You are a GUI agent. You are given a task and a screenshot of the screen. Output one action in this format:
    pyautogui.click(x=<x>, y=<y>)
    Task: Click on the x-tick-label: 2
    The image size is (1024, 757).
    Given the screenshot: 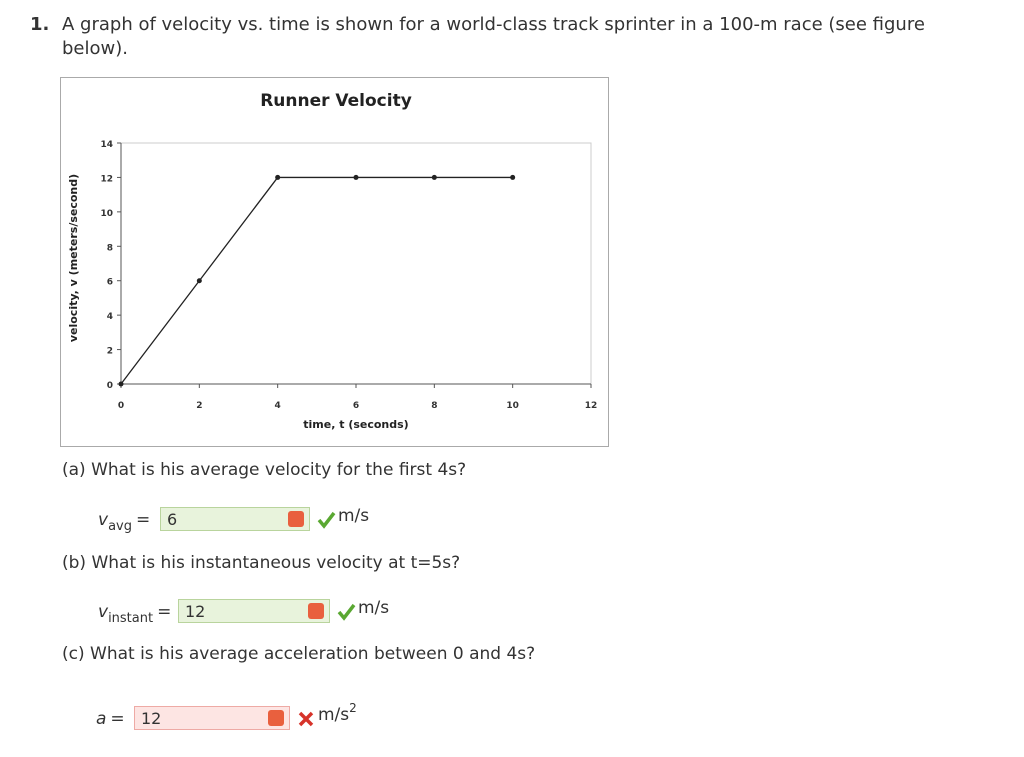 What is the action you would take?
    pyautogui.click(x=199, y=406)
    